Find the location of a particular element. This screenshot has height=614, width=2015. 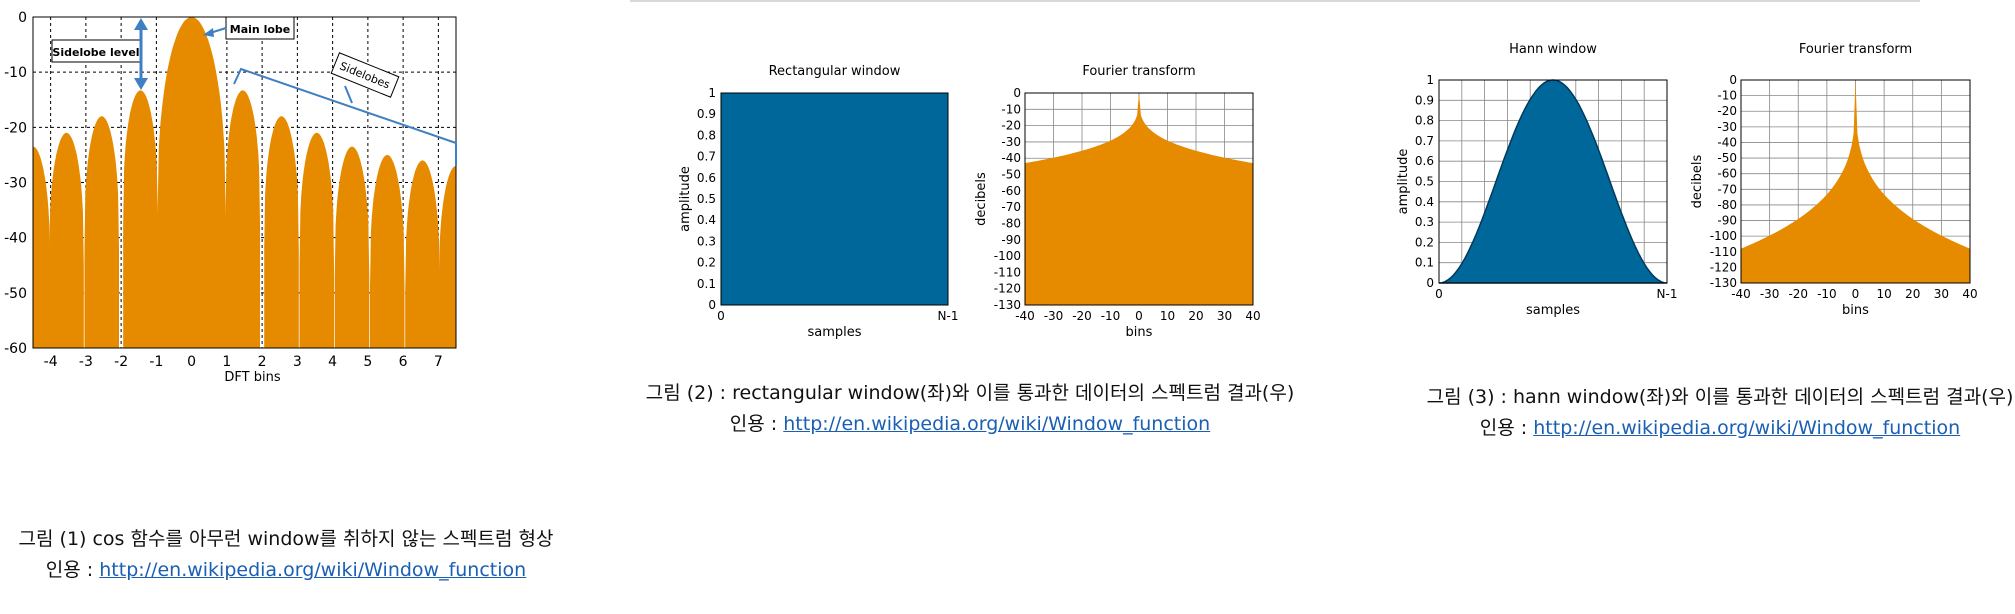

y-tick-label: -90 is located at coordinates (1727, 221).